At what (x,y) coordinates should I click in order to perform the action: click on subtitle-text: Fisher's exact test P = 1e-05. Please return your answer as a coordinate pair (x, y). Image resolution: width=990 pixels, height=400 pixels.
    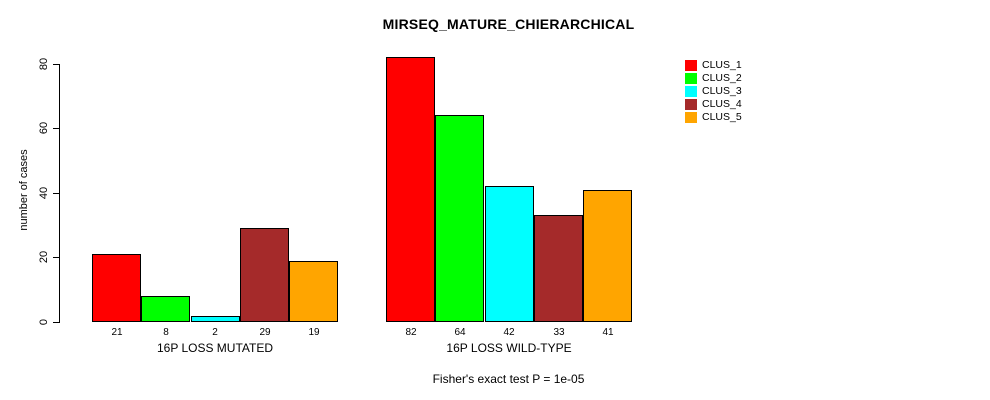
    Looking at the image, I should click on (508, 379).